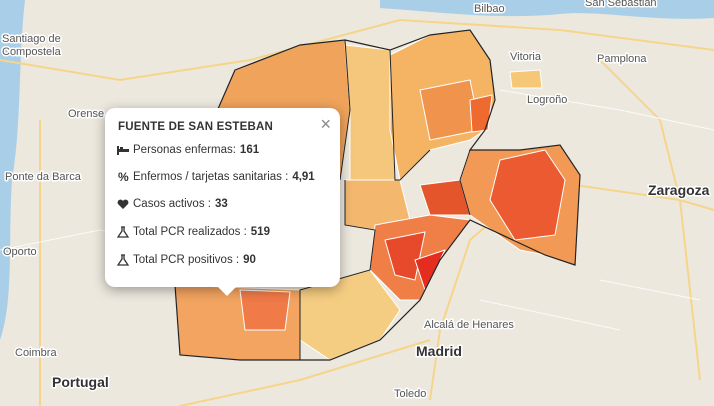  Describe the element at coordinates (20, 252) in the screenshot. I see `place-label: Oporto` at that location.